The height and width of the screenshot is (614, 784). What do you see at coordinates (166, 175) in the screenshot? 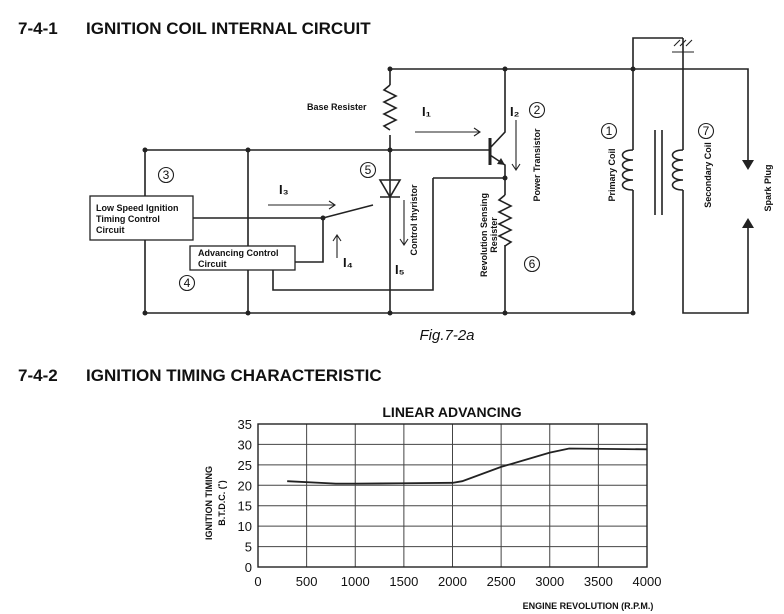
I see `node-number: 3` at bounding box center [166, 175].